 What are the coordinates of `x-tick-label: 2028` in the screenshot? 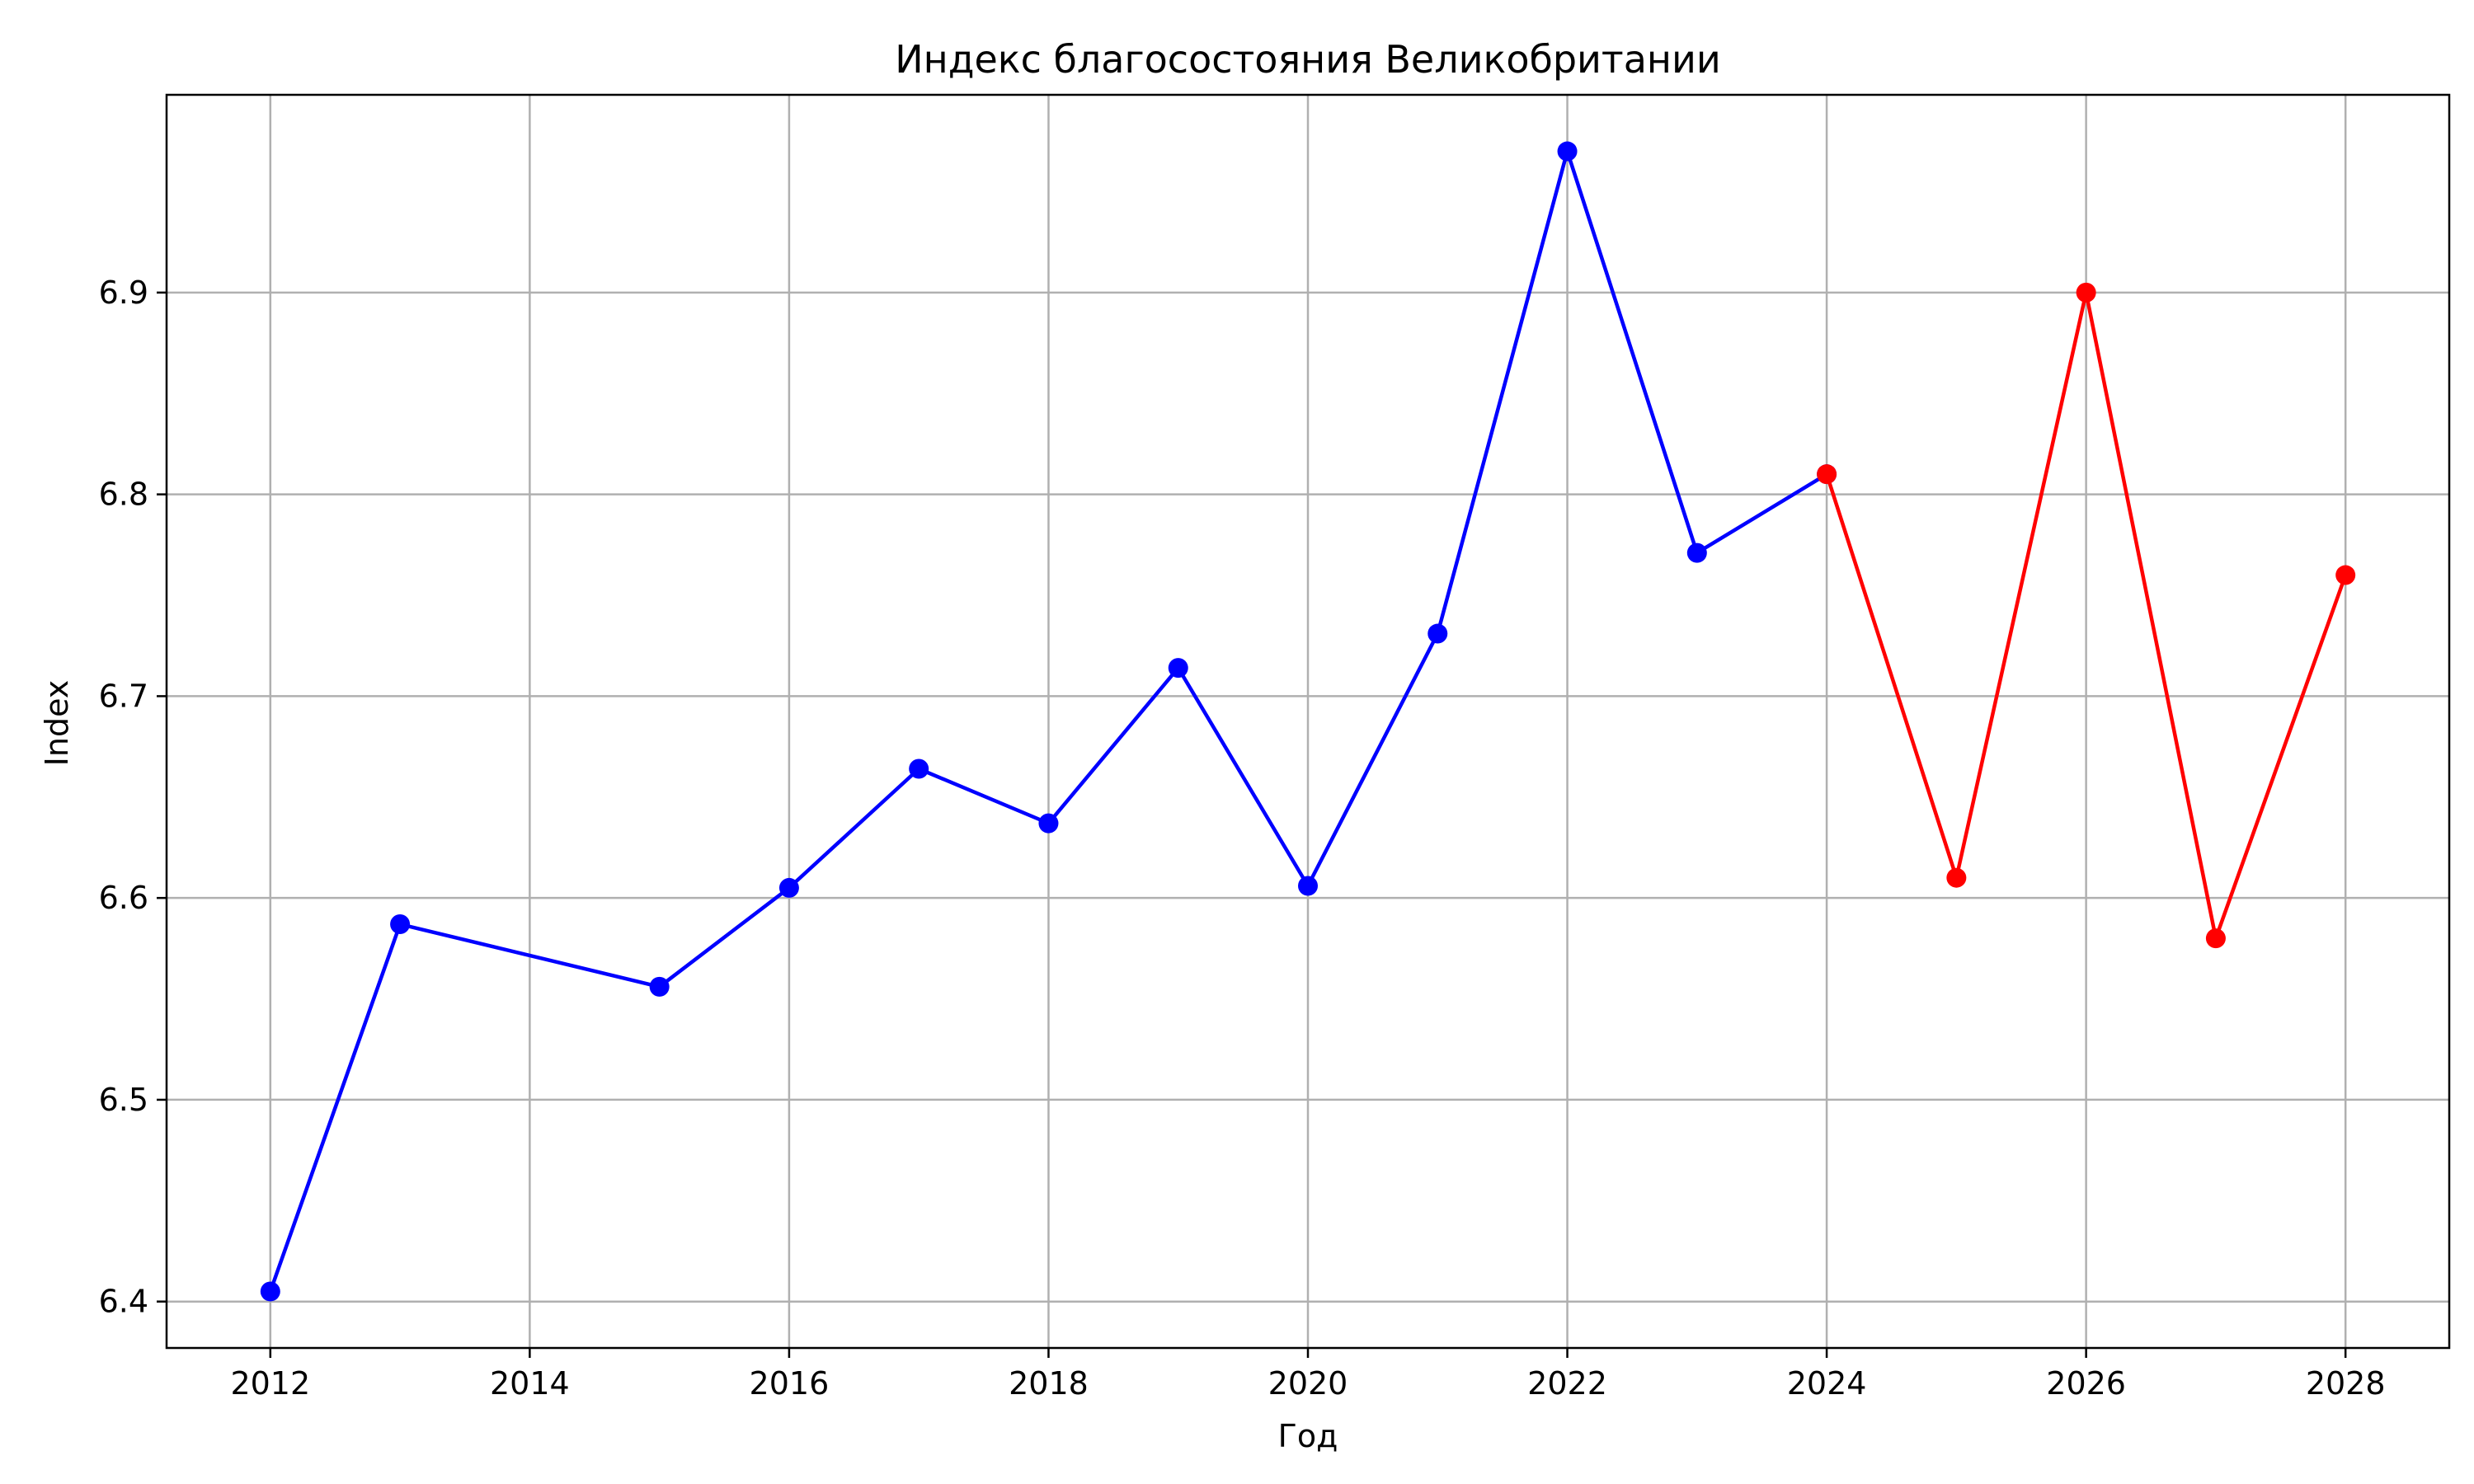 It's located at (2346, 1383).